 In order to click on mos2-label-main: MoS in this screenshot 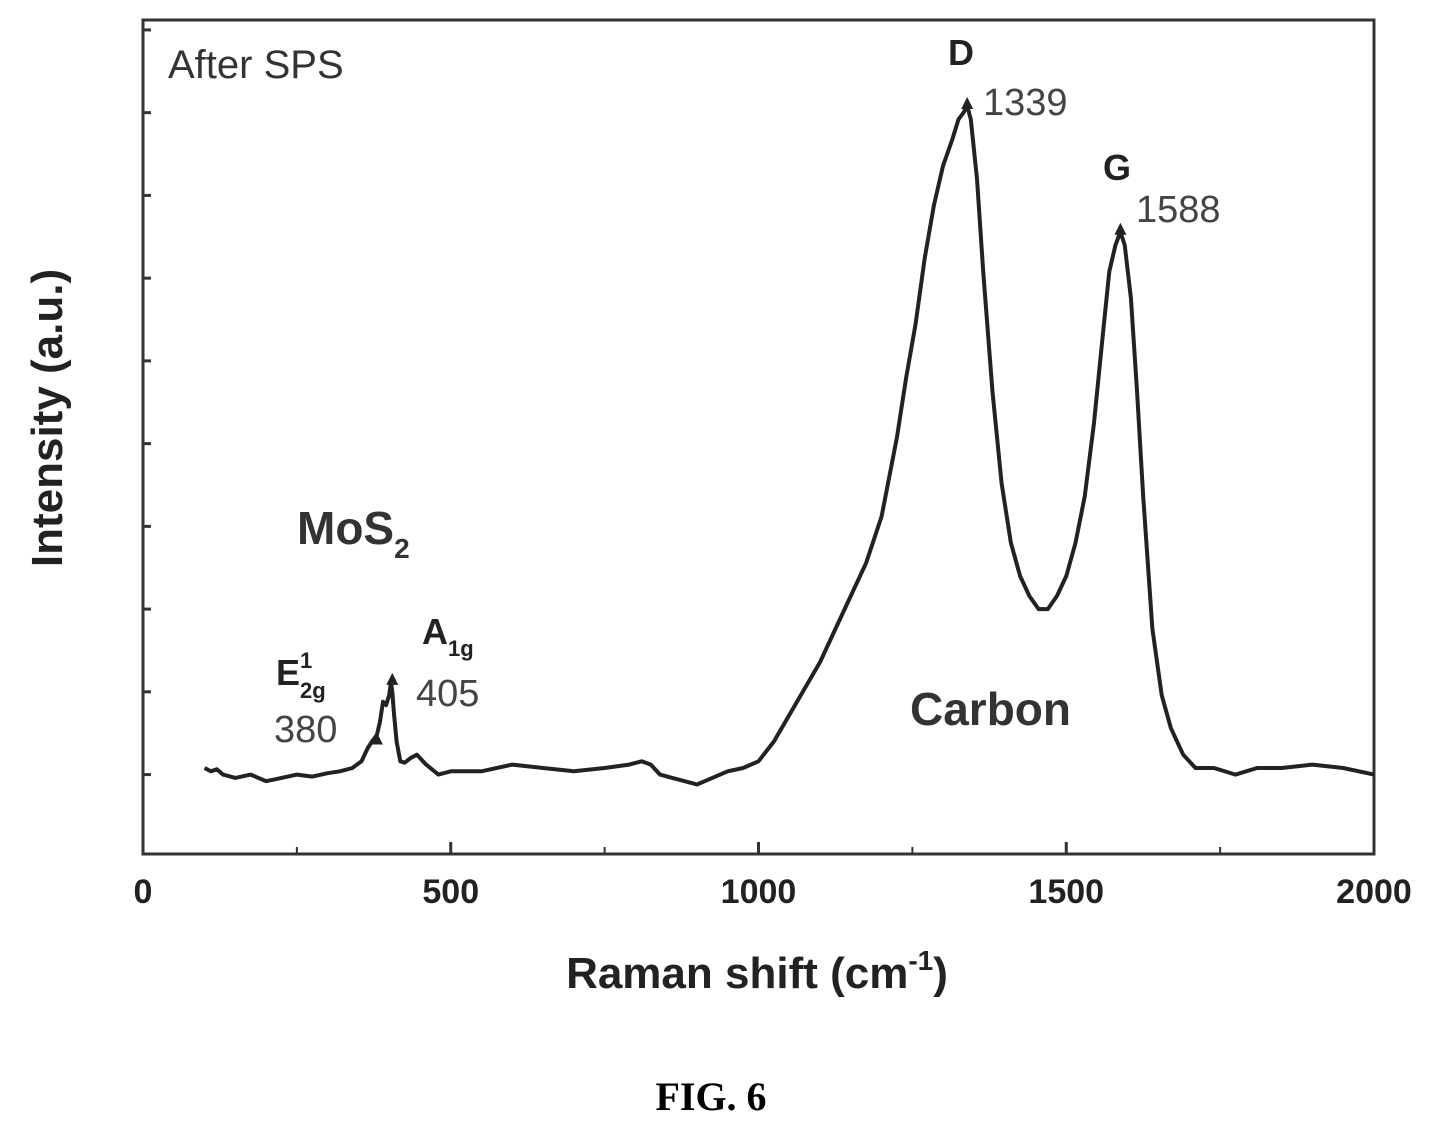, I will do `click(345, 528)`.